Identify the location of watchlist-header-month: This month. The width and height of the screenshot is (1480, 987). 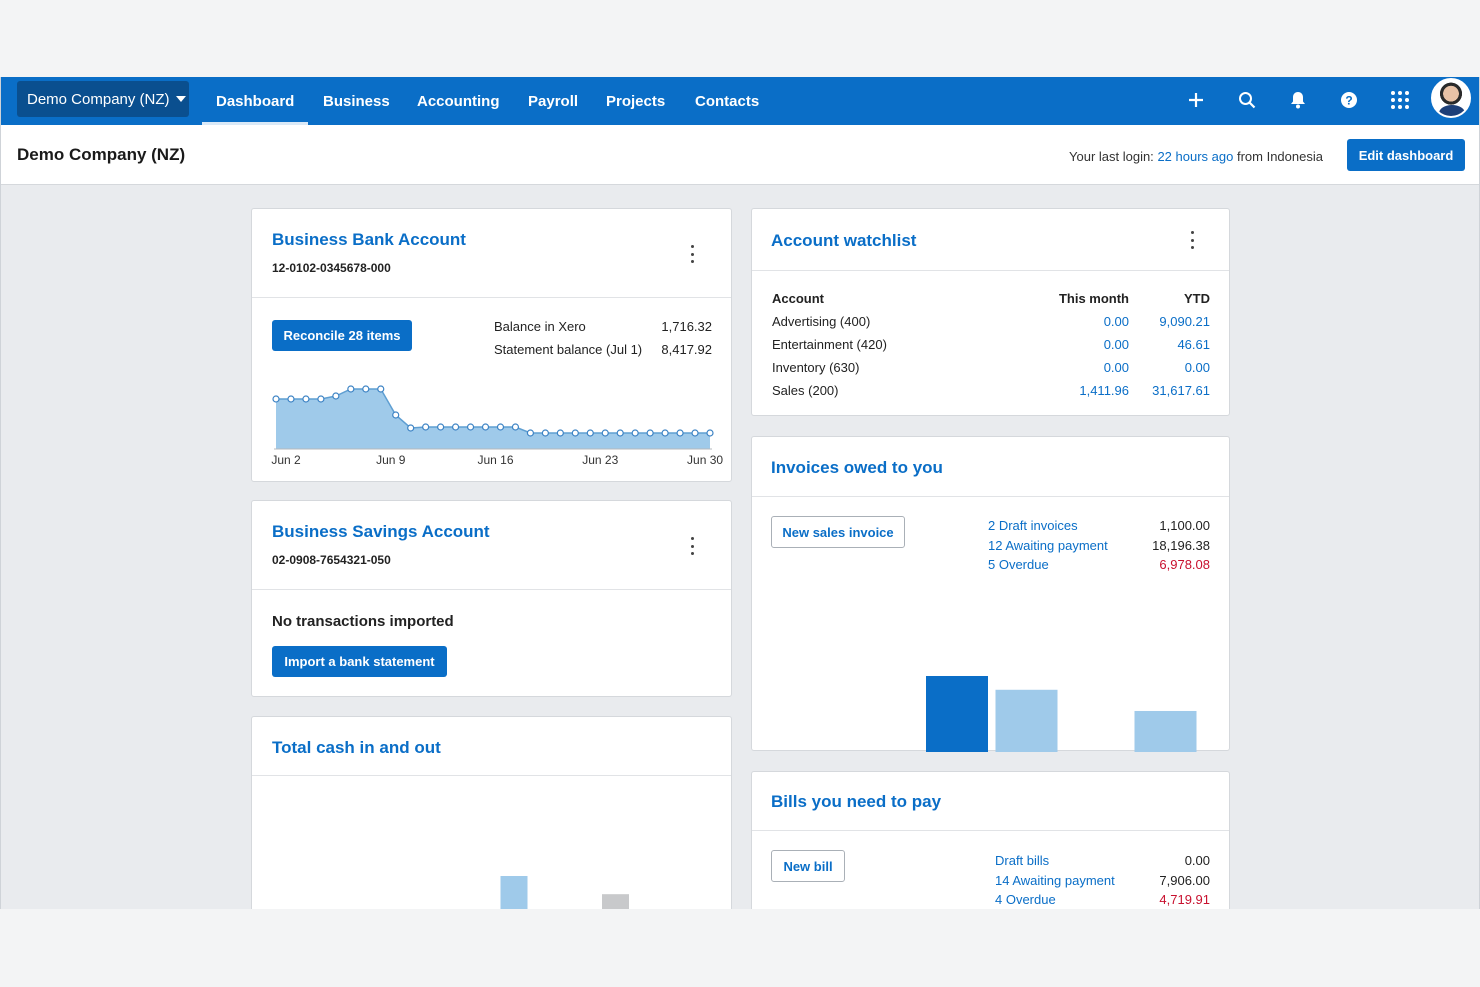
(1093, 298).